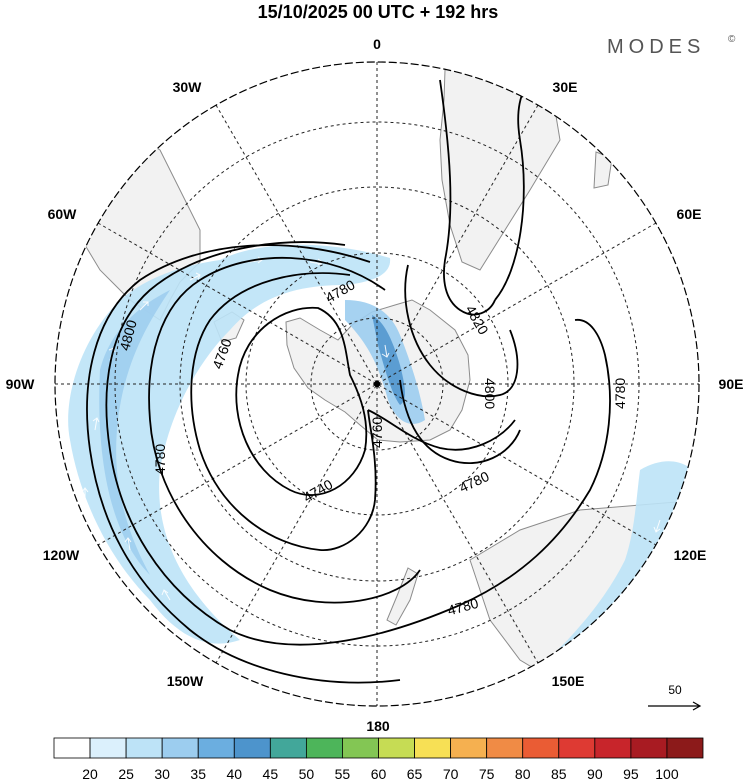 This screenshot has height=782, width=750. What do you see at coordinates (620, 393) in the screenshot?
I see `contour-label-4780b: 4780` at bounding box center [620, 393].